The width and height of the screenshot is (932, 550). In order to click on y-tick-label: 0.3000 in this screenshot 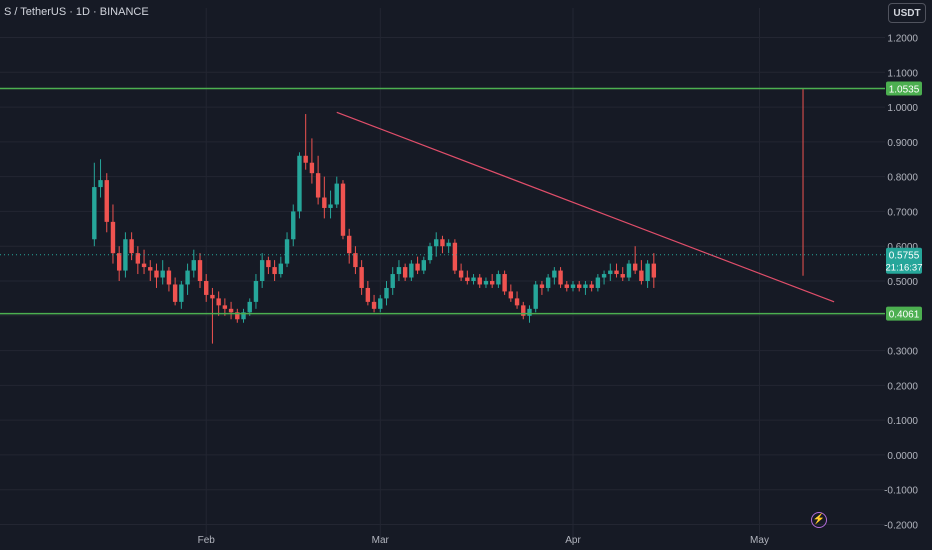, I will do `click(902, 352)`.